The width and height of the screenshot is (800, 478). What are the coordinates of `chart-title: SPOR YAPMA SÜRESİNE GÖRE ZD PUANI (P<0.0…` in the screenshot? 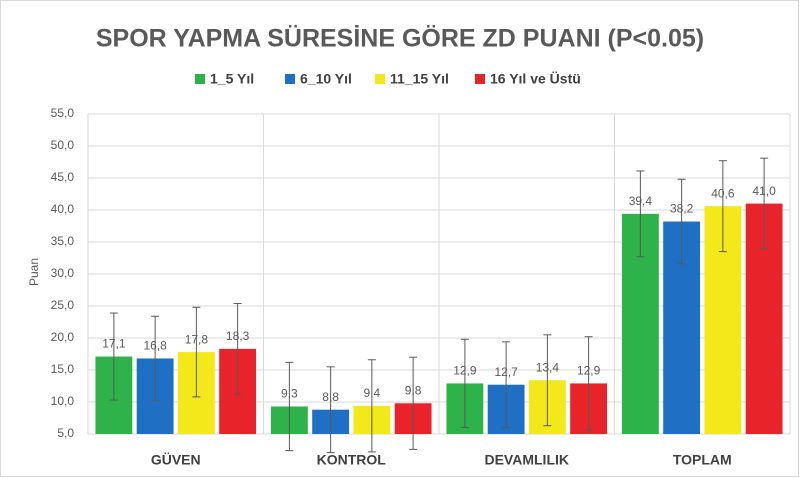 It's located at (400, 38).